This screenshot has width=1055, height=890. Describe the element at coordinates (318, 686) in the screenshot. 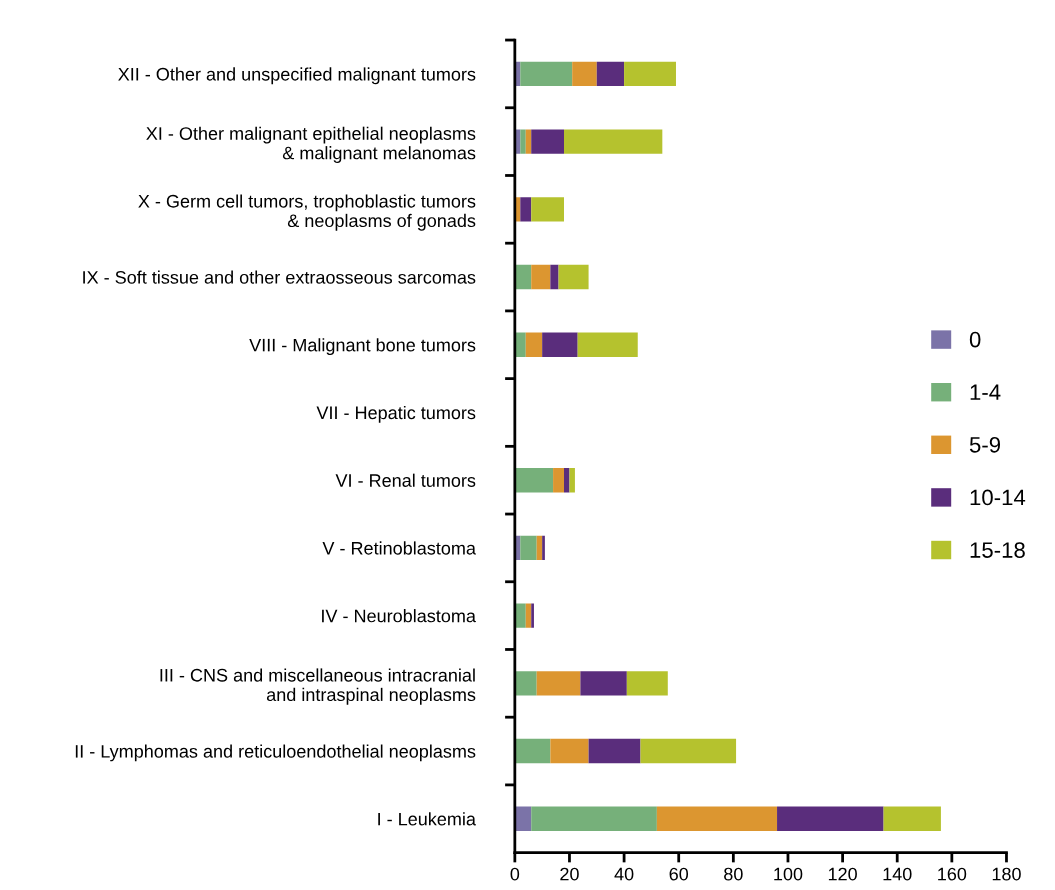

I see `y-tick-label: III - CNS and miscellaneous intracranial and intraspinal neoplasms` at that location.